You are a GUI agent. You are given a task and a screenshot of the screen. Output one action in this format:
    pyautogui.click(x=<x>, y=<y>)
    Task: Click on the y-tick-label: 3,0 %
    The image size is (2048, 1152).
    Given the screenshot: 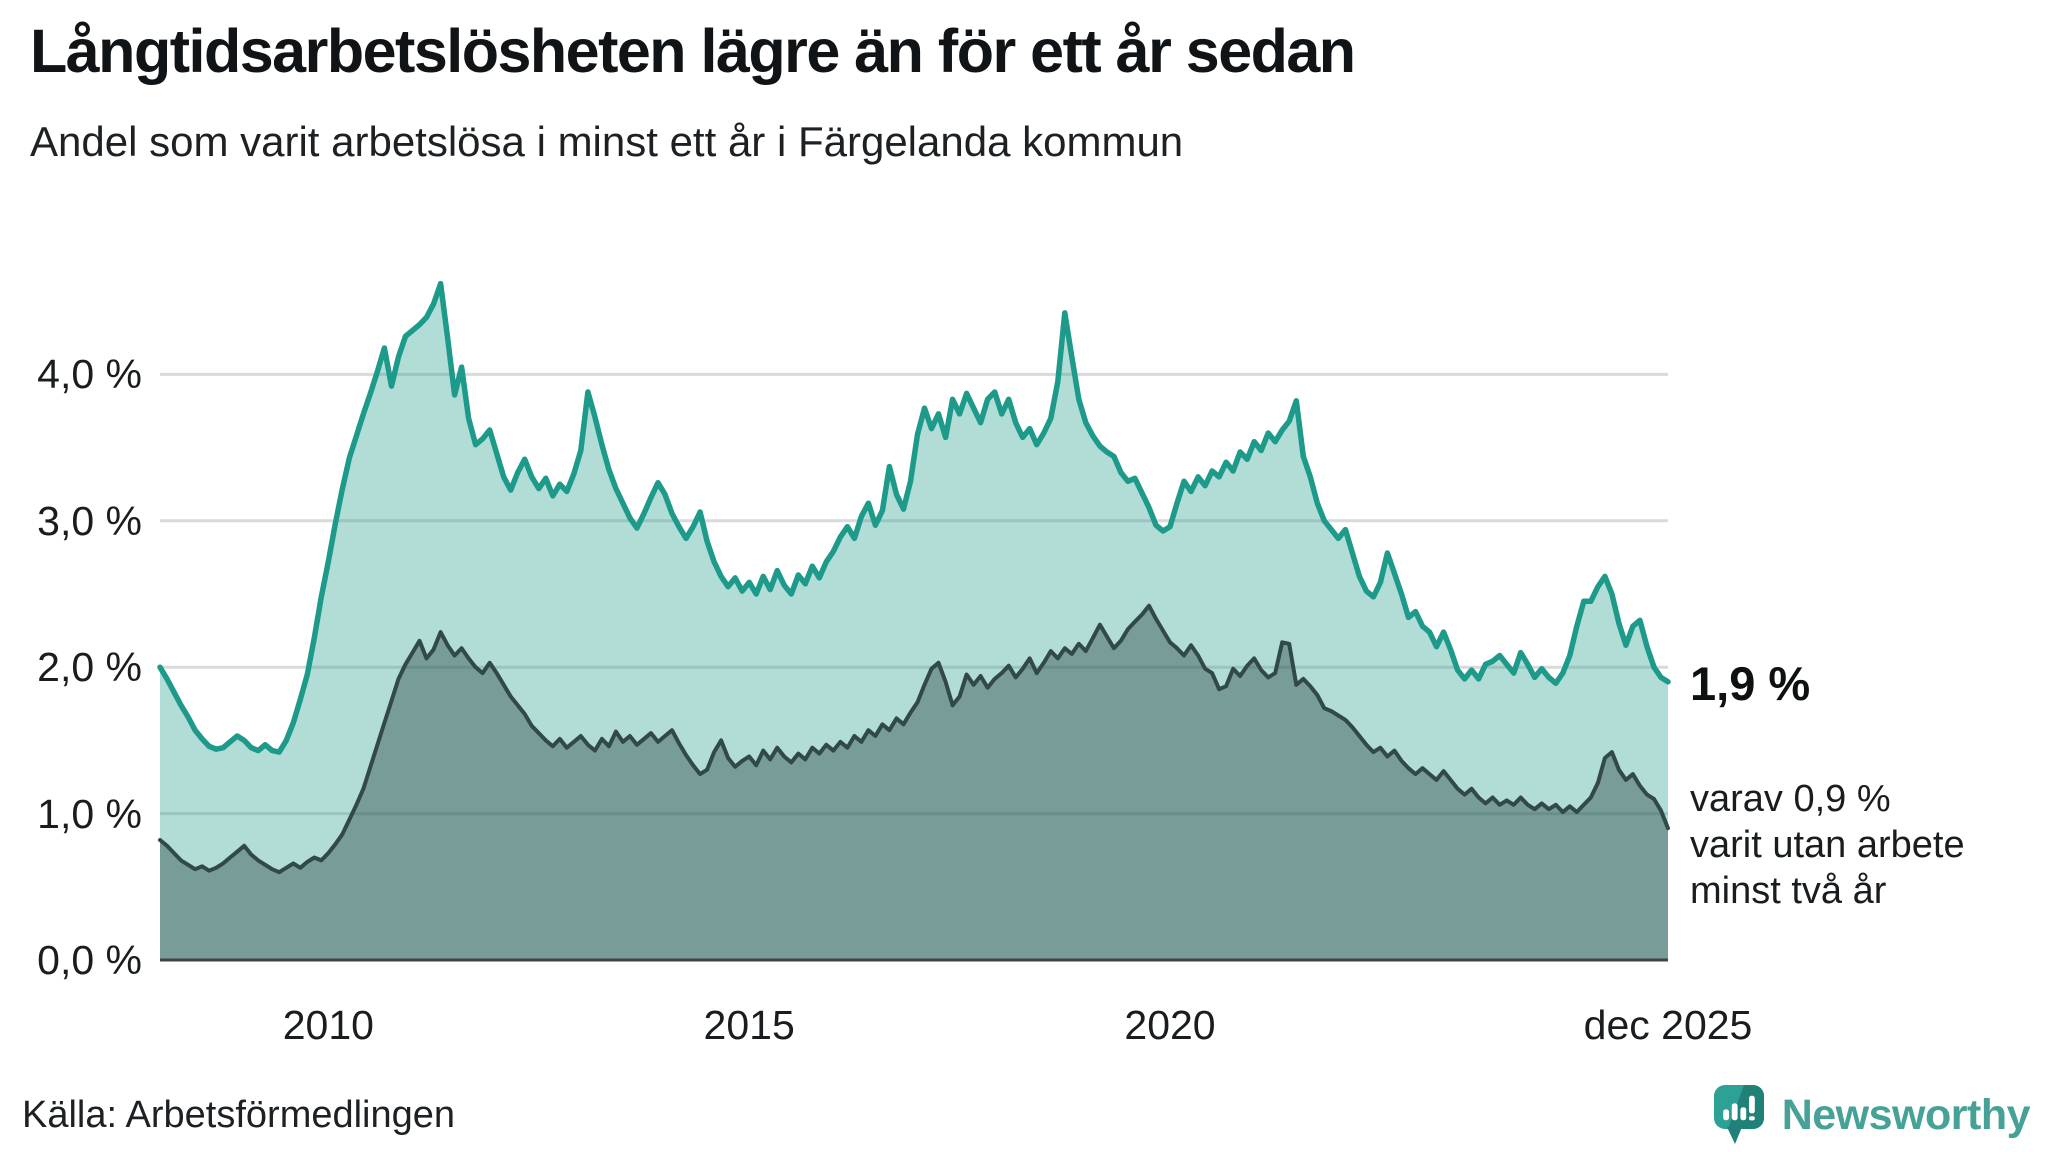 What is the action you would take?
    pyautogui.click(x=89, y=520)
    